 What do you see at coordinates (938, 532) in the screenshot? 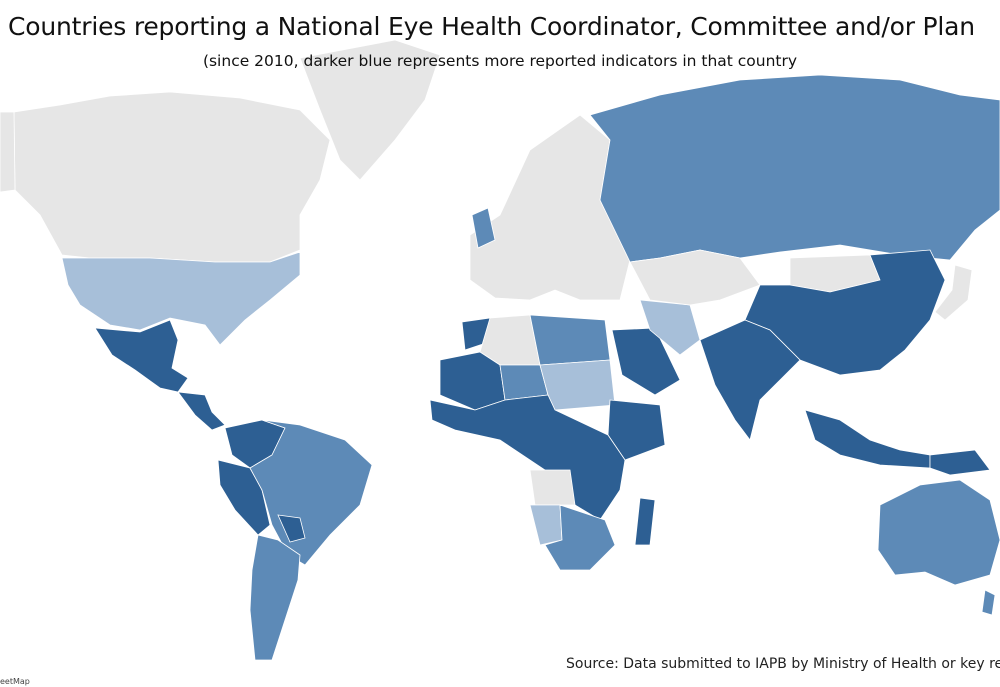
I see `country-australia` at bounding box center [938, 532].